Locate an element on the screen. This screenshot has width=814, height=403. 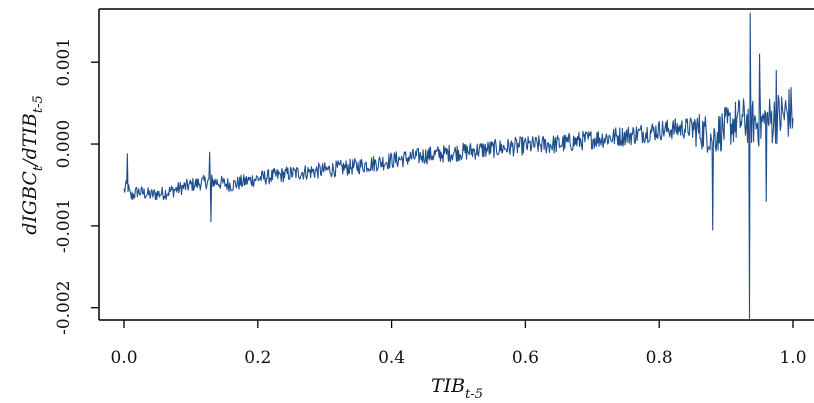
x-axis-title: TIBt-5 is located at coordinates (457, 388).